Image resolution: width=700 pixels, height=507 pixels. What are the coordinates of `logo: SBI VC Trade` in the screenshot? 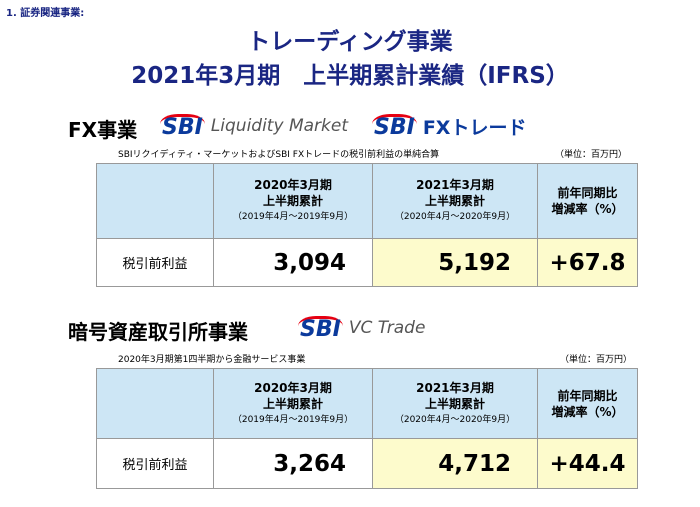 It's located at (361, 328).